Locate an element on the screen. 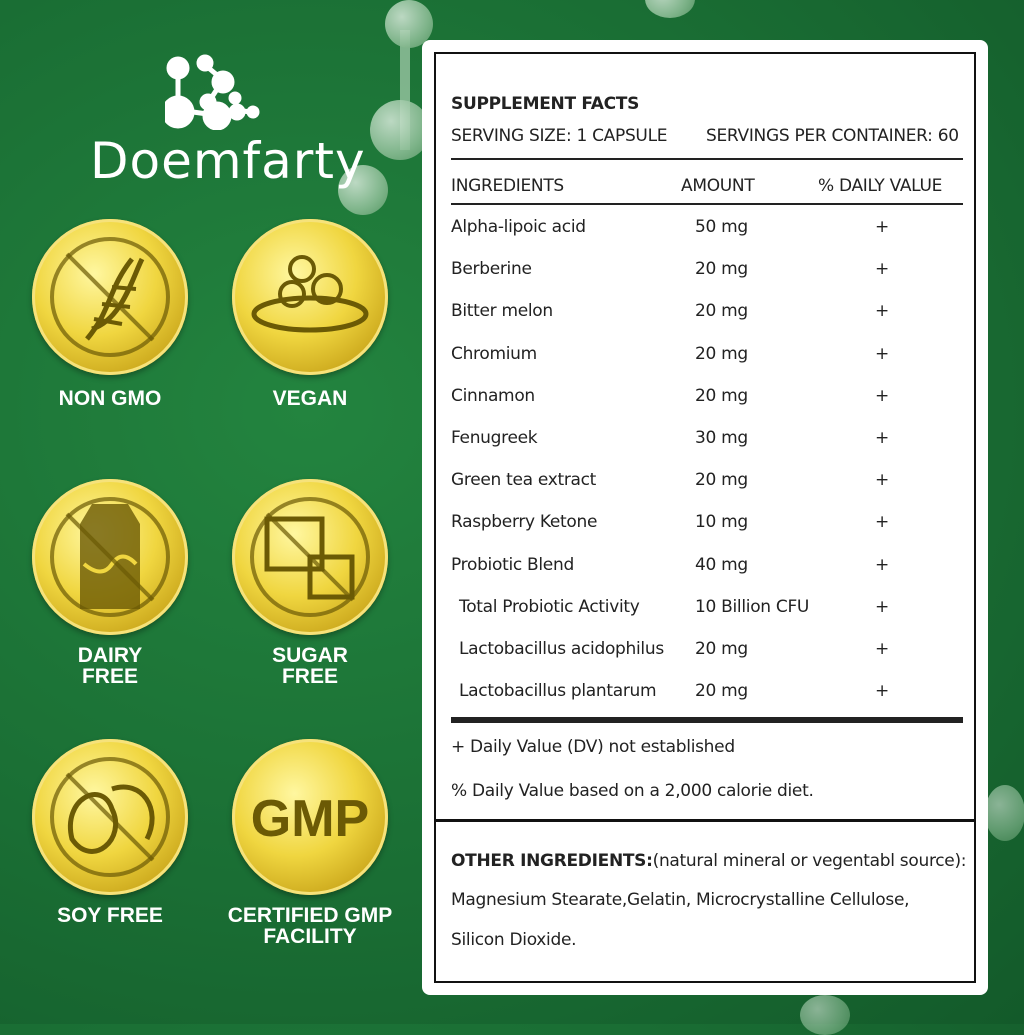  badge-label: SOY FREE is located at coordinates (110, 915).